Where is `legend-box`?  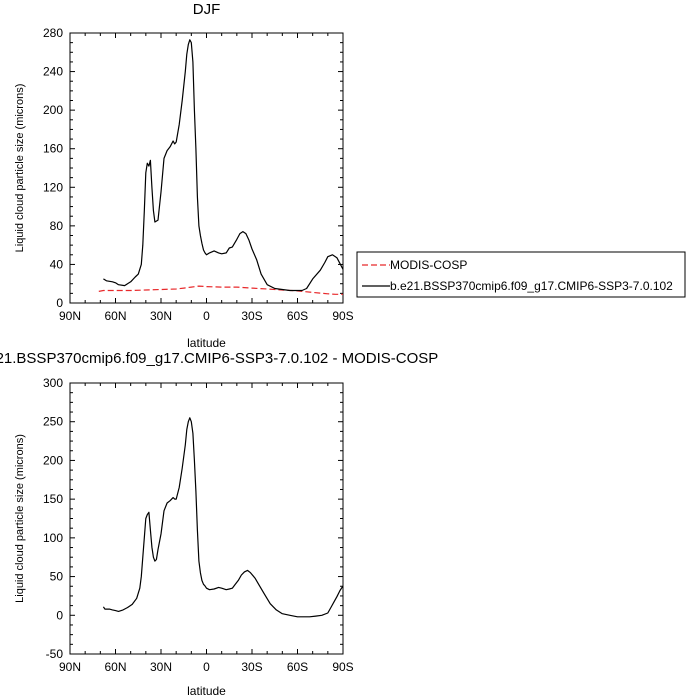
legend-box is located at coordinates (521, 274).